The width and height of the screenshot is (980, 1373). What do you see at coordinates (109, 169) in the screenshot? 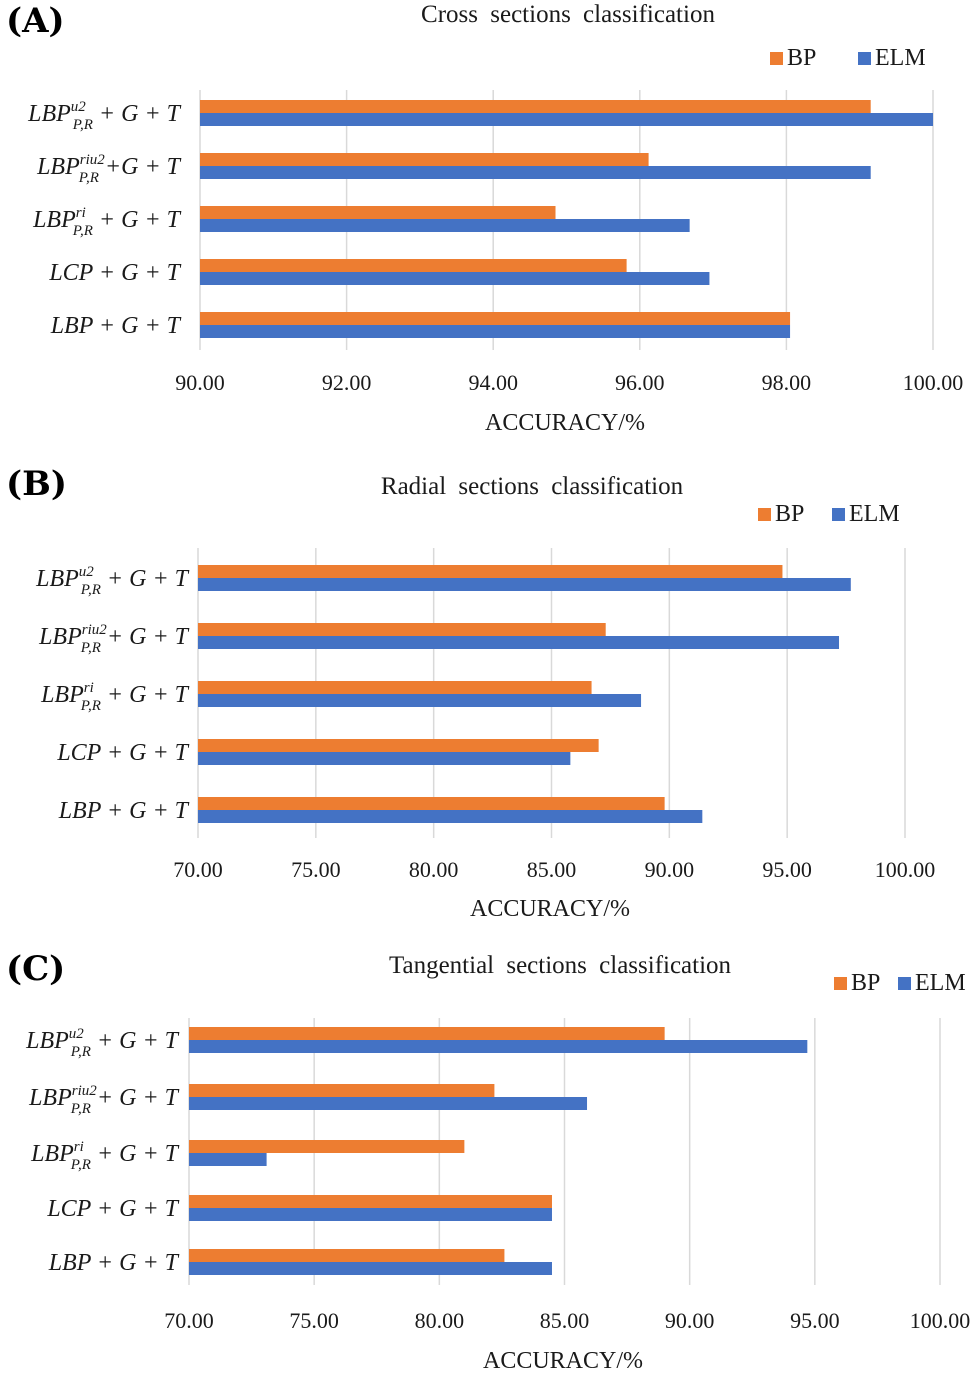
I see `category-label: LBPriu2 P,R +G + T` at bounding box center [109, 169].